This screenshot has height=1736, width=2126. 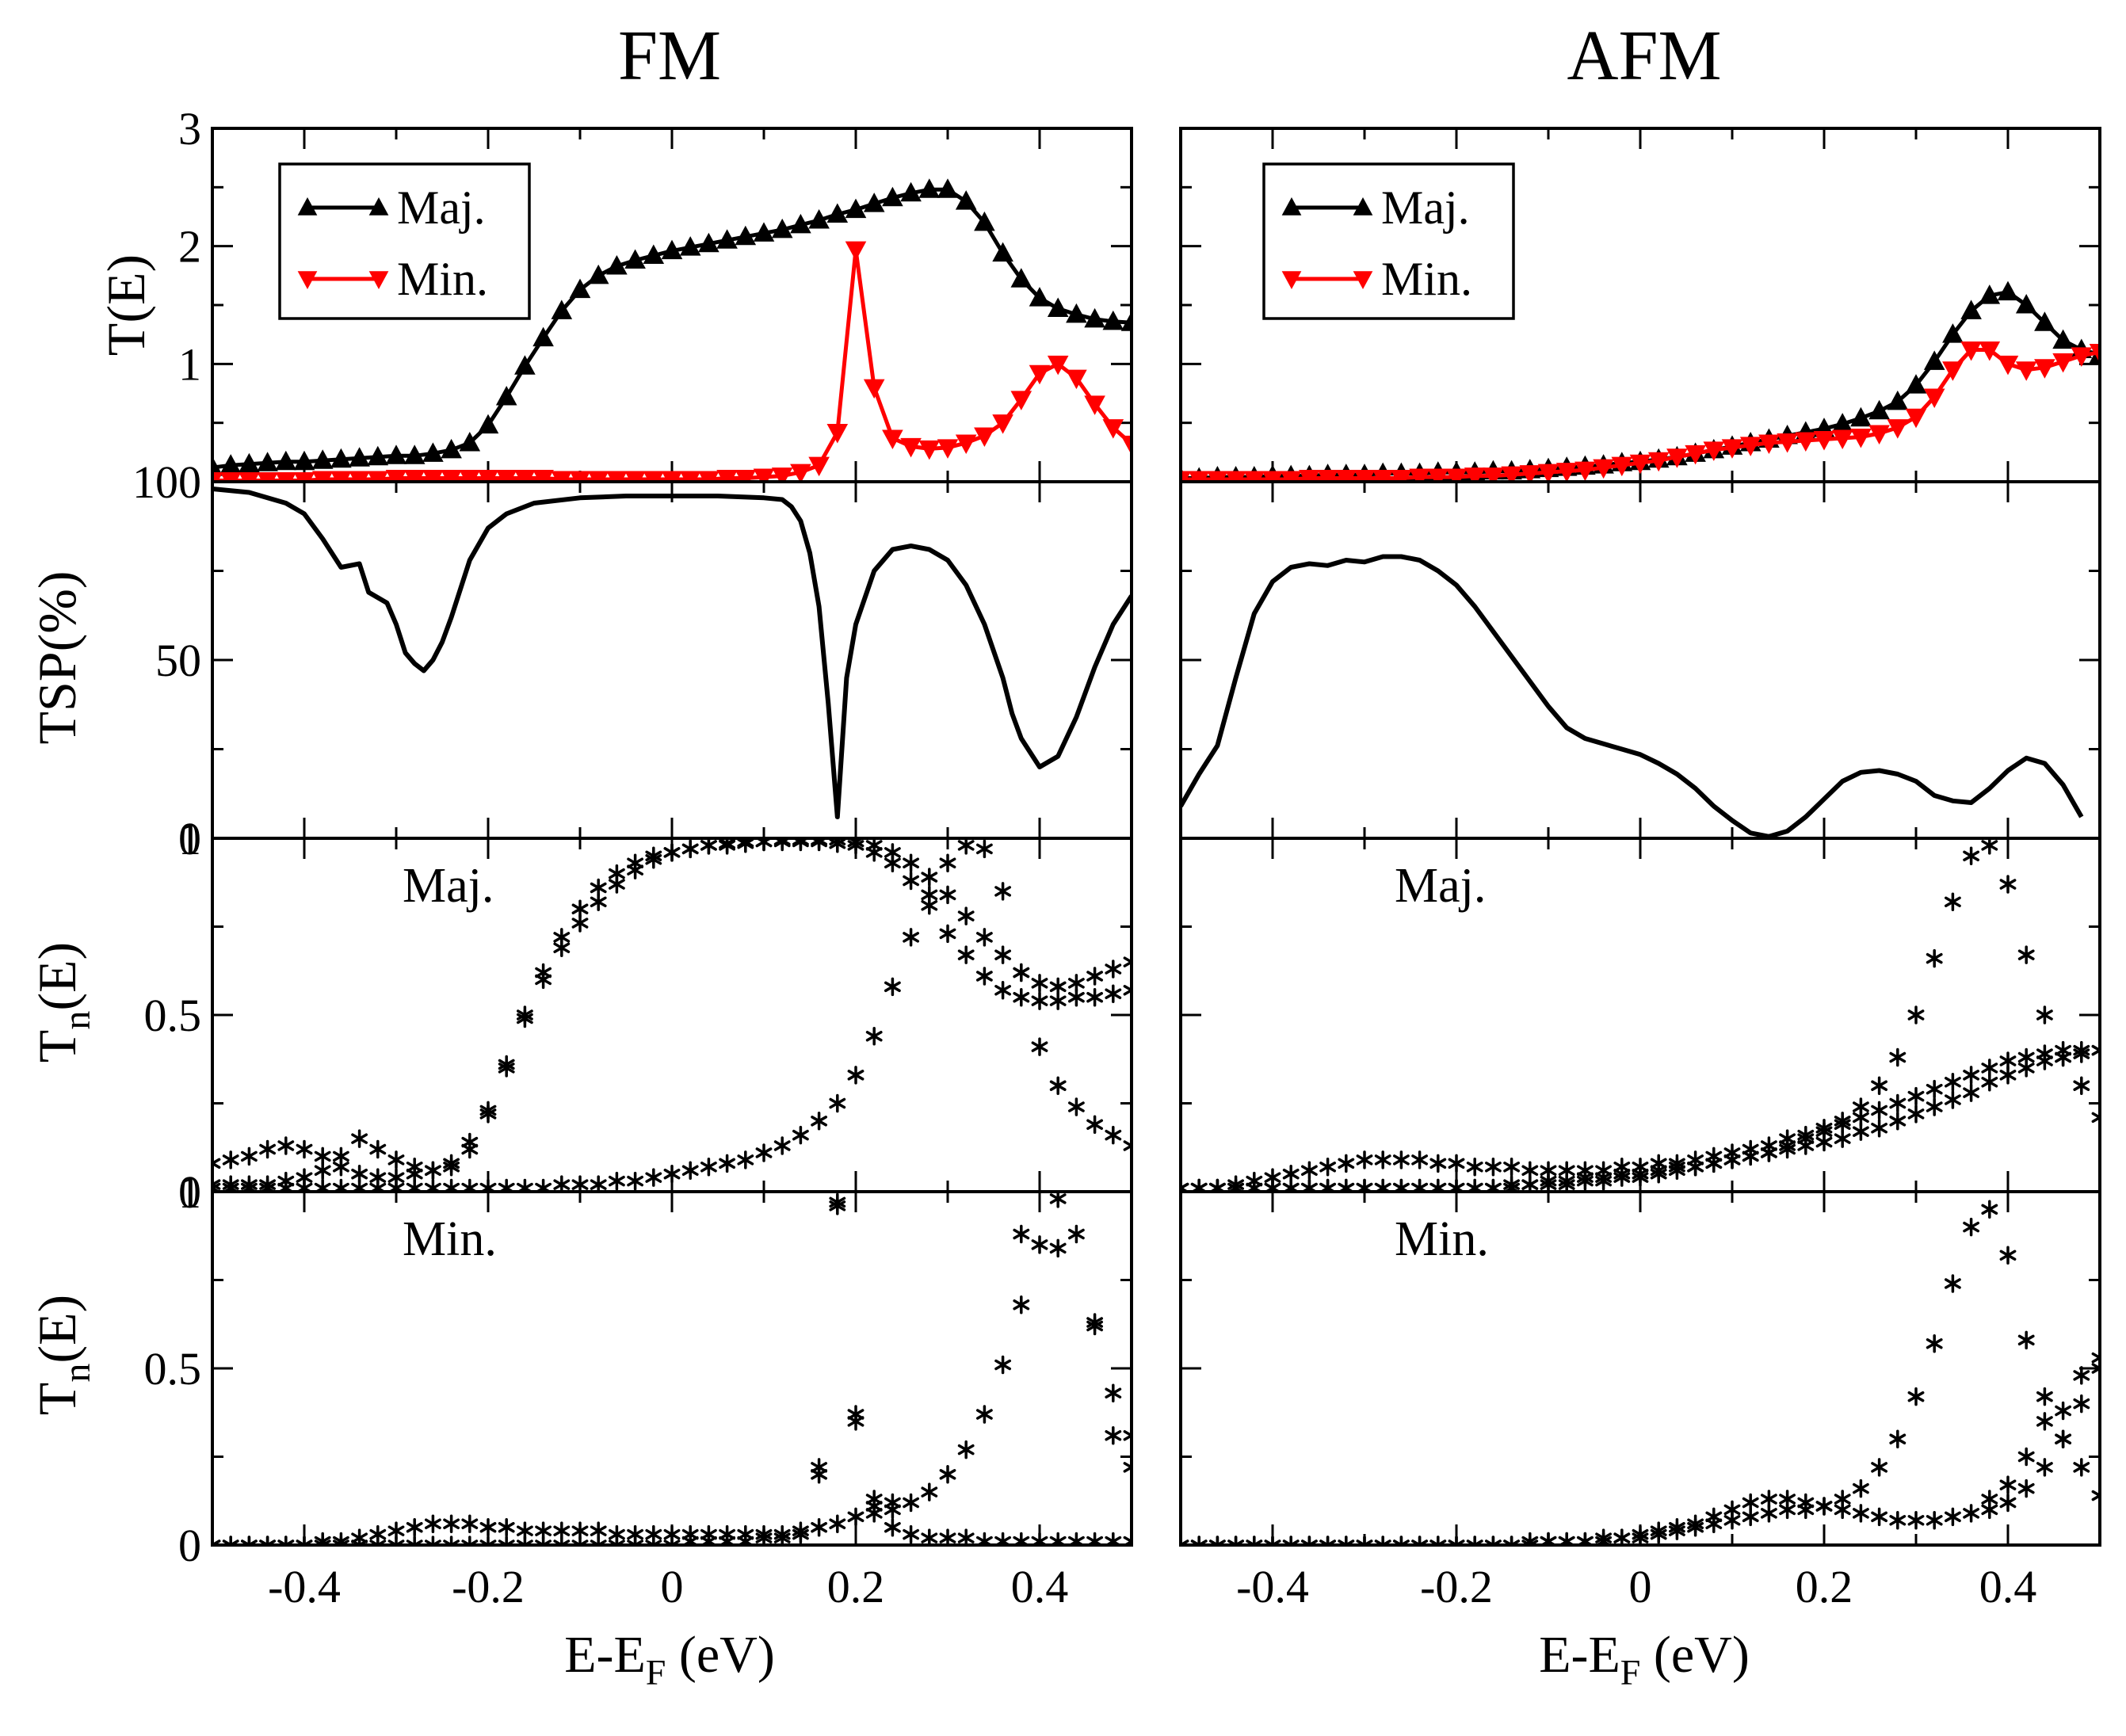 I want to click on series-line-maj, so click(x=1640, y=385).